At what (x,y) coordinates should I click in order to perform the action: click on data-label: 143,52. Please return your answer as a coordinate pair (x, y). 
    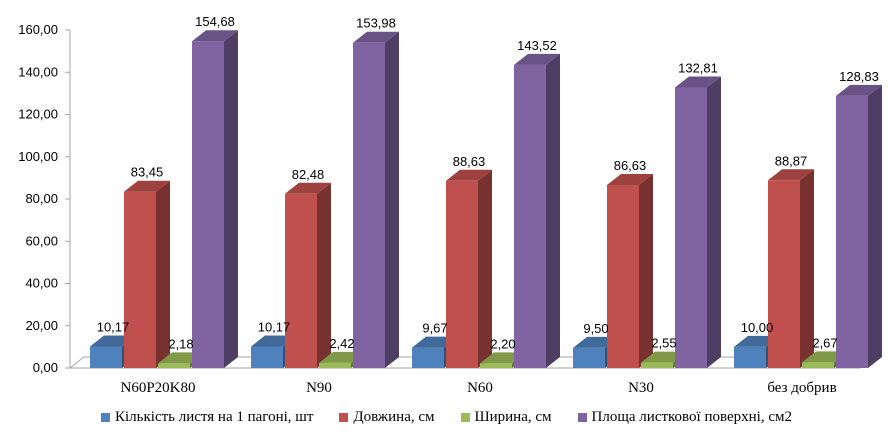
    Looking at the image, I should click on (537, 45).